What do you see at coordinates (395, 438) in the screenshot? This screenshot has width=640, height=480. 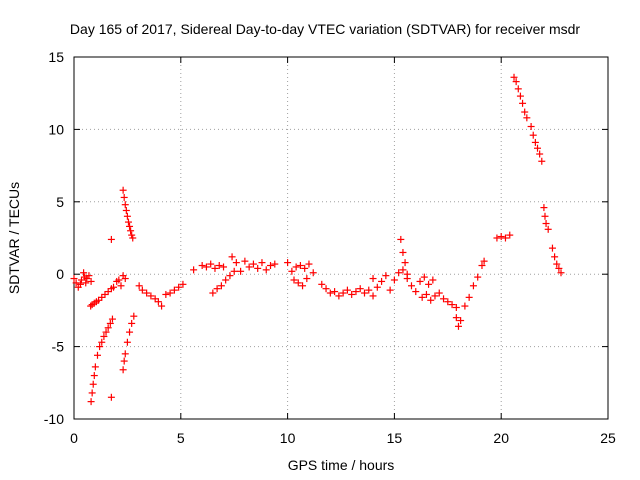 I see `x-tick-label: 15` at bounding box center [395, 438].